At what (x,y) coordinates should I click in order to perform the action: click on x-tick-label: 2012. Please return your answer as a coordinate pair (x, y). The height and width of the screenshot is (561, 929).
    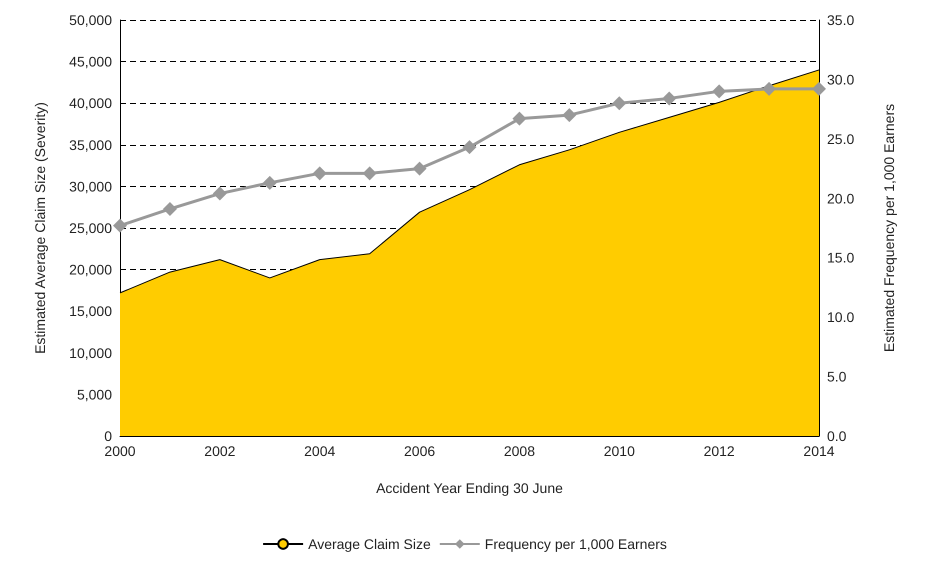
    Looking at the image, I should click on (719, 451).